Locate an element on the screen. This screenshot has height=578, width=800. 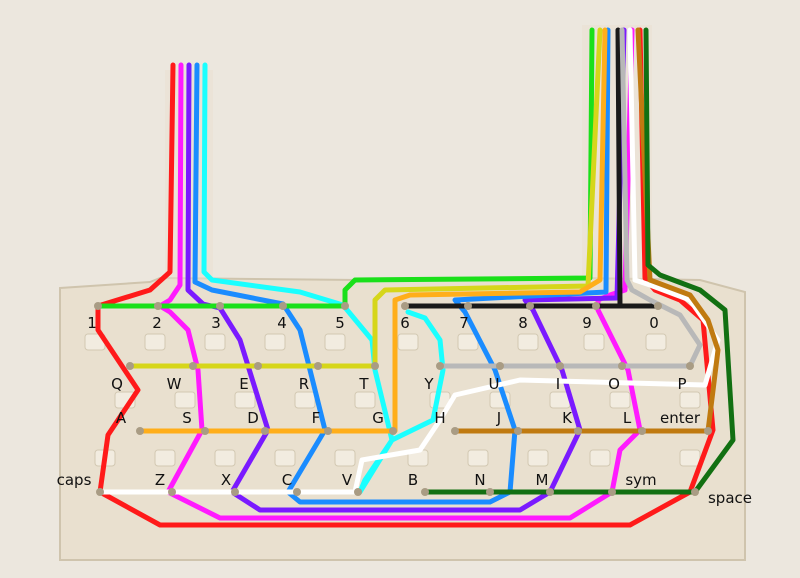
key-label-x: X is located at coordinates (226, 480).